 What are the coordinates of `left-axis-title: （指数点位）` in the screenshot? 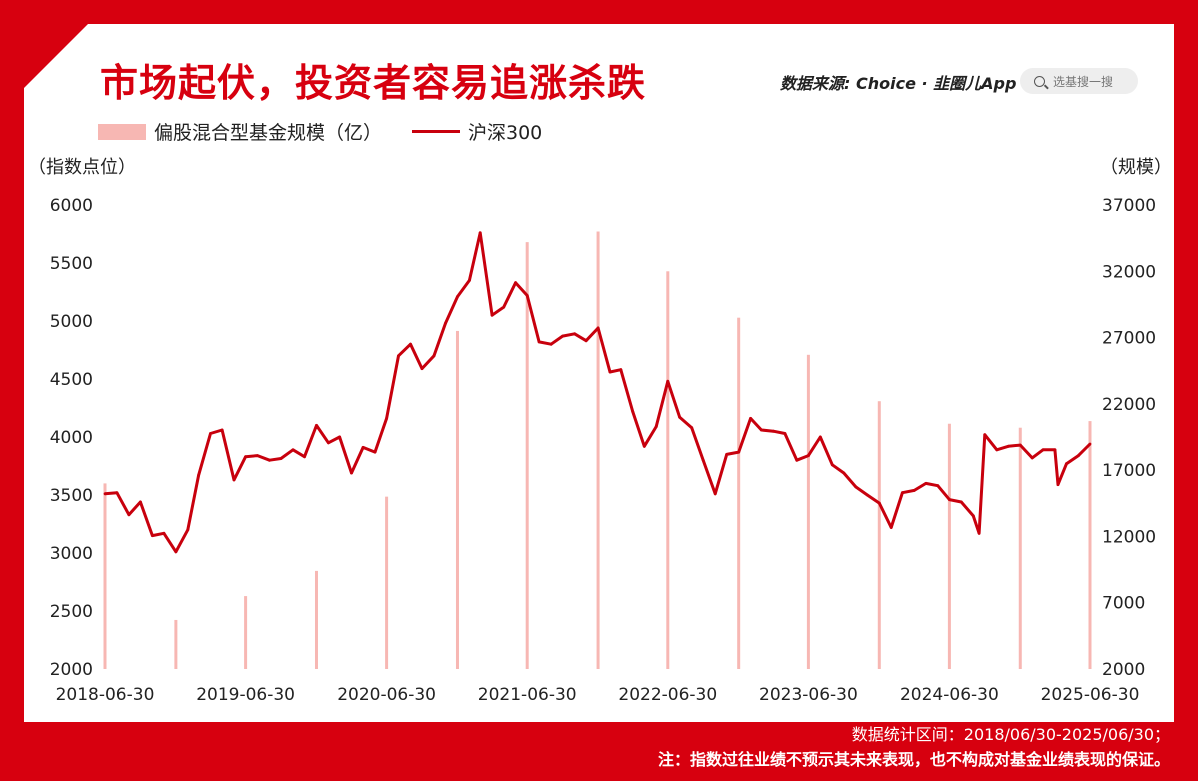 It's located at (82, 167).